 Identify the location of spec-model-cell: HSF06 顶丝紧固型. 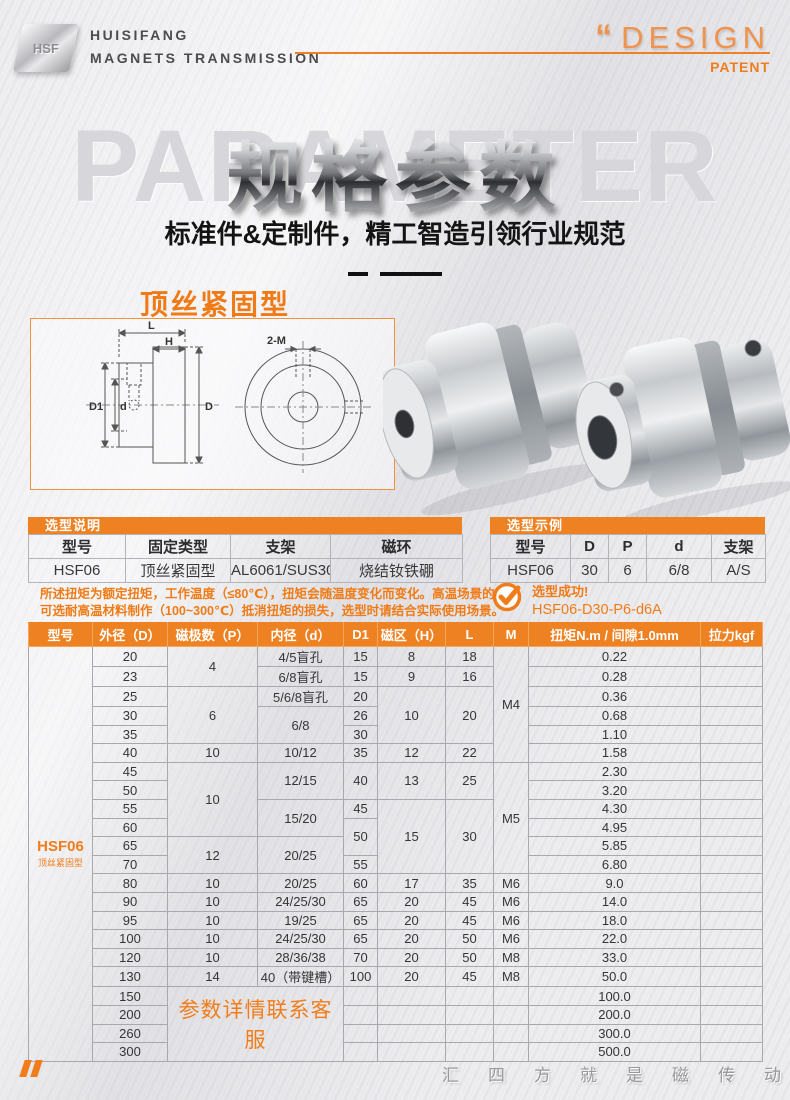
(60, 854).